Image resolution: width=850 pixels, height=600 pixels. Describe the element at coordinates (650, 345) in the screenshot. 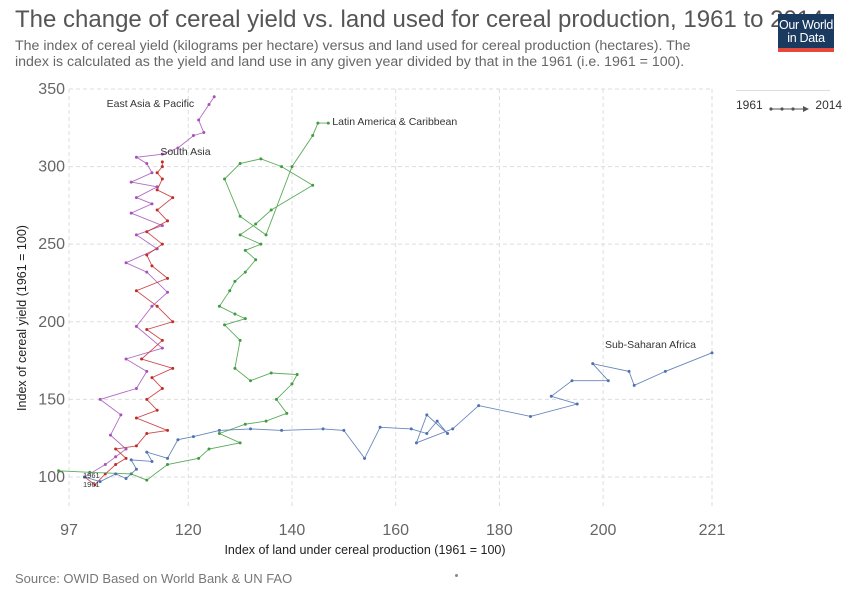

I see `series-label-sub-saharan-africa: Sub-Saharan Africa` at that location.